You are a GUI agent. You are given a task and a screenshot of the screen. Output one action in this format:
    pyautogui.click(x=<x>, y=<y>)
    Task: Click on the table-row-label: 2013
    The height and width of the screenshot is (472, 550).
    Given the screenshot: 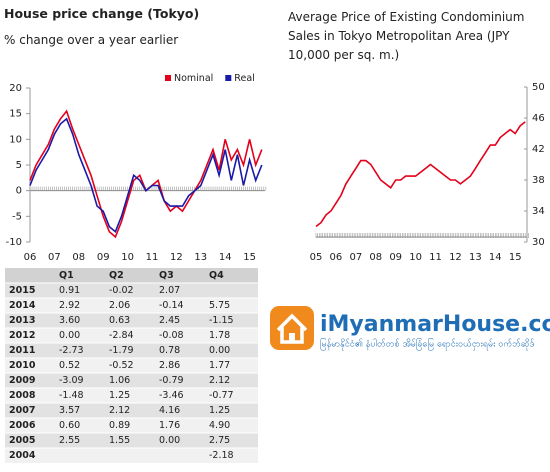 What is the action you would take?
    pyautogui.click(x=22, y=320)
    